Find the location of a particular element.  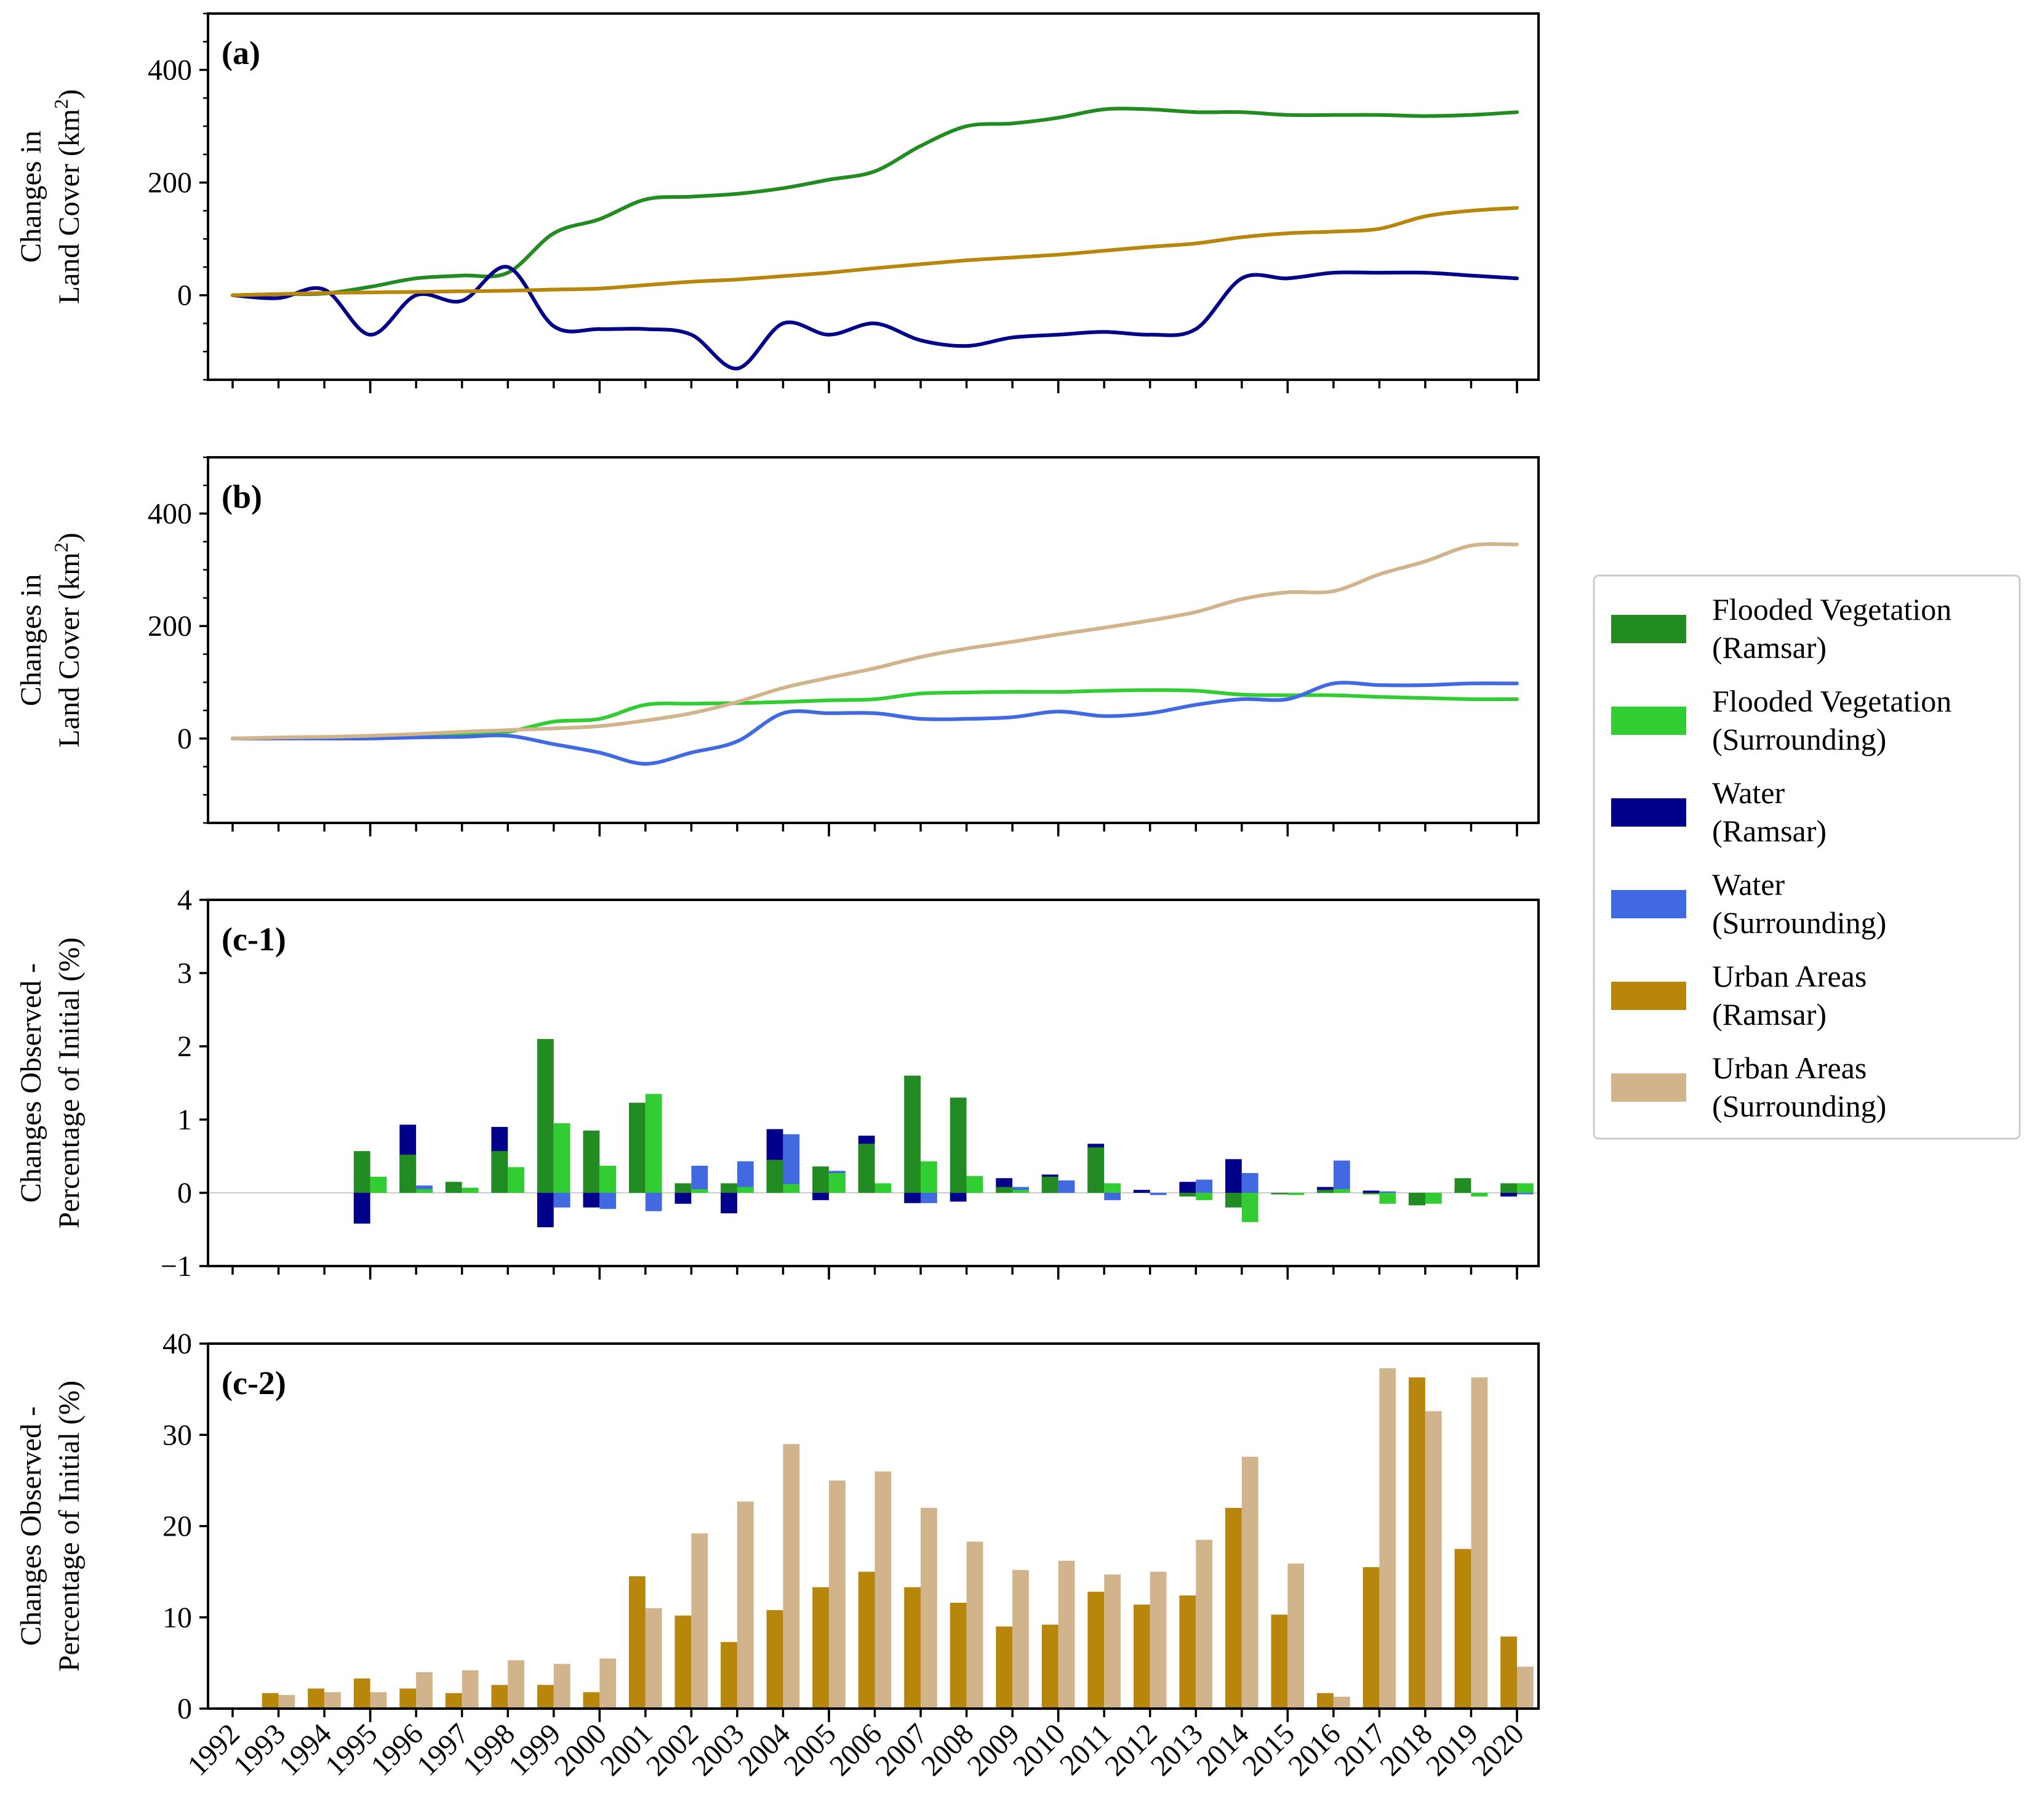

y-axis-label-line1: Changes Observed - is located at coordinates (31, 1083).